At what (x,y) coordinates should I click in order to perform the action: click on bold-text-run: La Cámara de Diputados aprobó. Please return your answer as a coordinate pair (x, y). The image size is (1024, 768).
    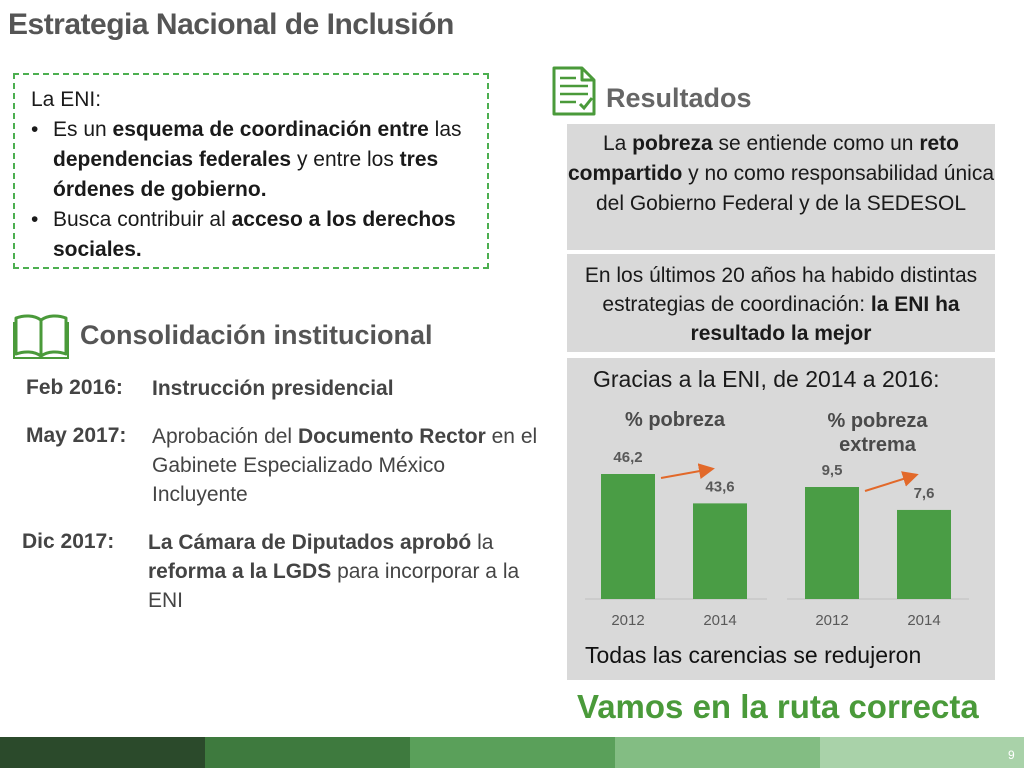
    Looking at the image, I should click on (309, 542).